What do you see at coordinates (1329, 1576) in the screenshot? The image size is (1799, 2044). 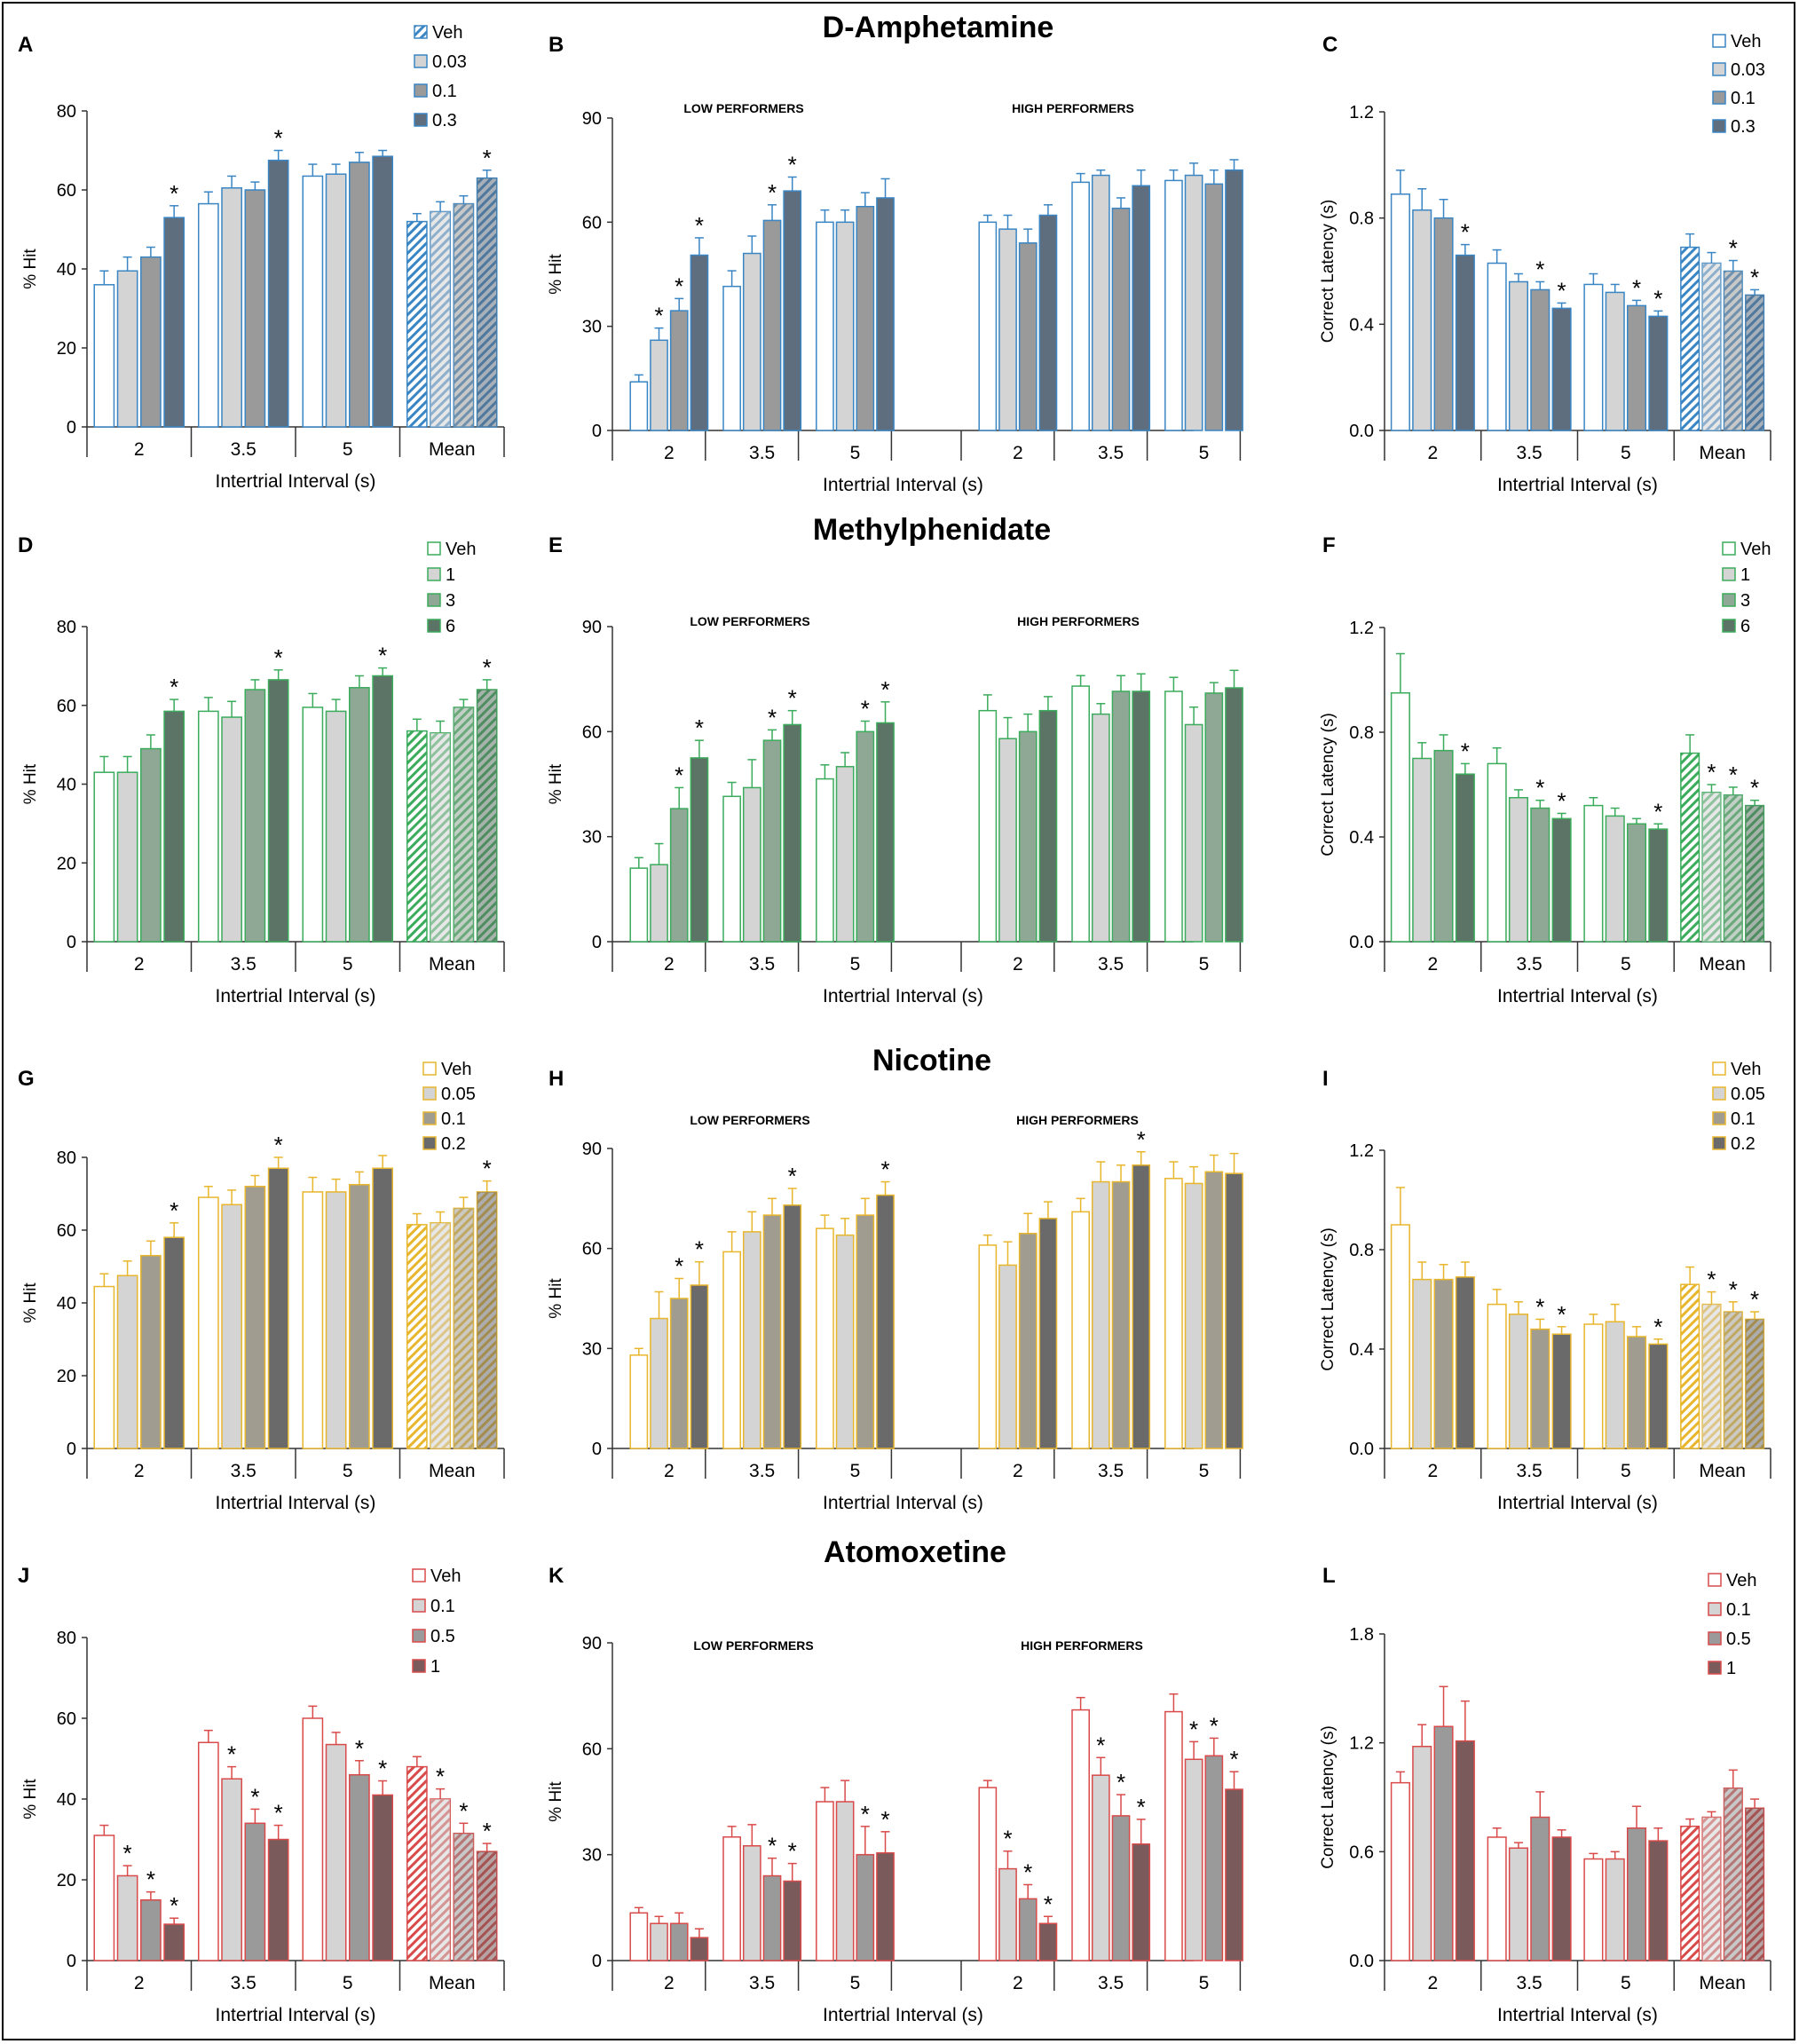 I see `panel-letter-l: L` at bounding box center [1329, 1576].